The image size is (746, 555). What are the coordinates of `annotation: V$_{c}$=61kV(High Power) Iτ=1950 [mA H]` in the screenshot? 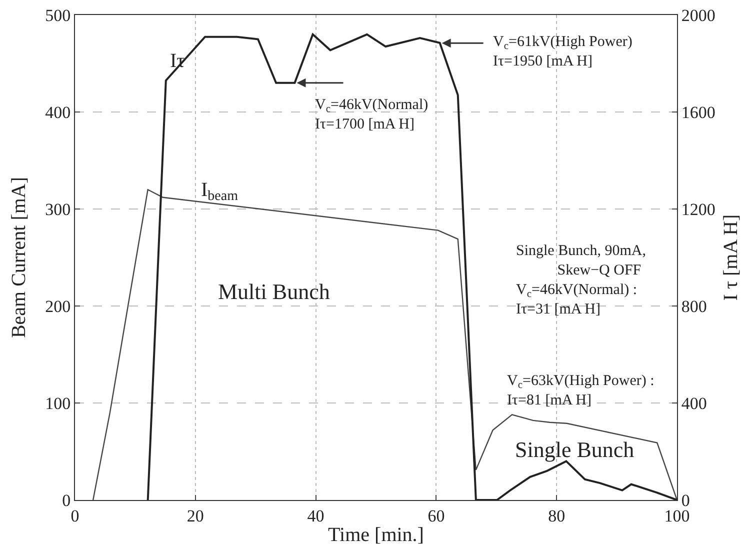 It's located at (562, 52).